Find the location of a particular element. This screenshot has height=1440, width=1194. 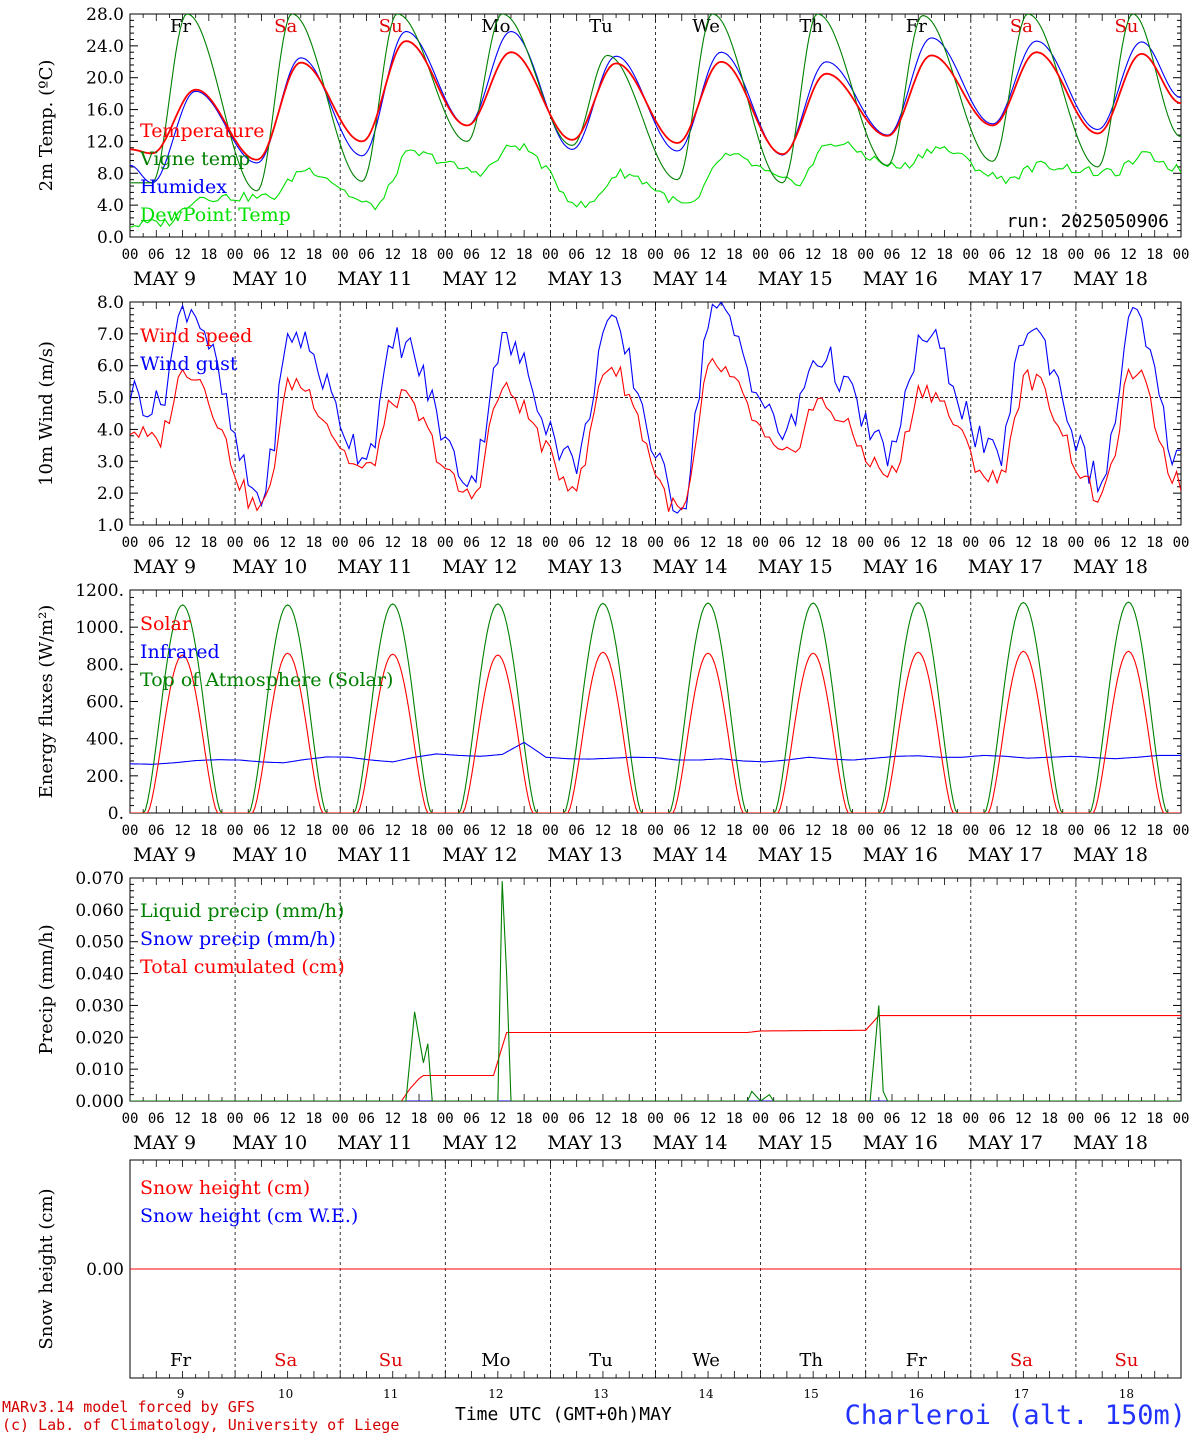

series-vigne-temp is located at coordinates (655, 103).